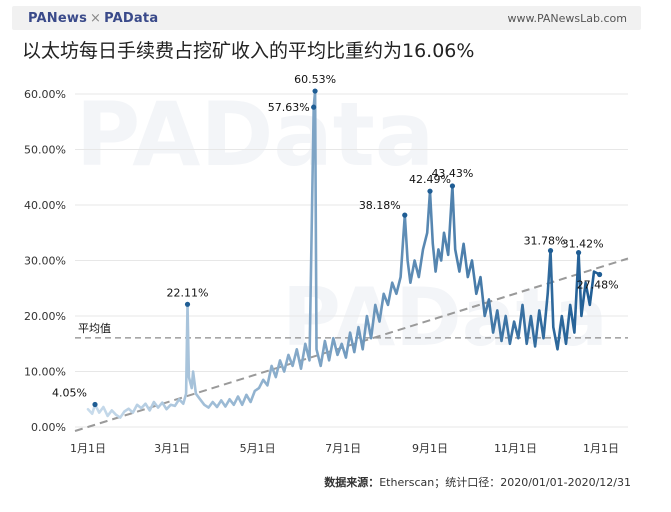 This screenshot has height=512, width=671. Describe the element at coordinates (188, 292) in the screenshot. I see `data-label: 22.11%` at that location.